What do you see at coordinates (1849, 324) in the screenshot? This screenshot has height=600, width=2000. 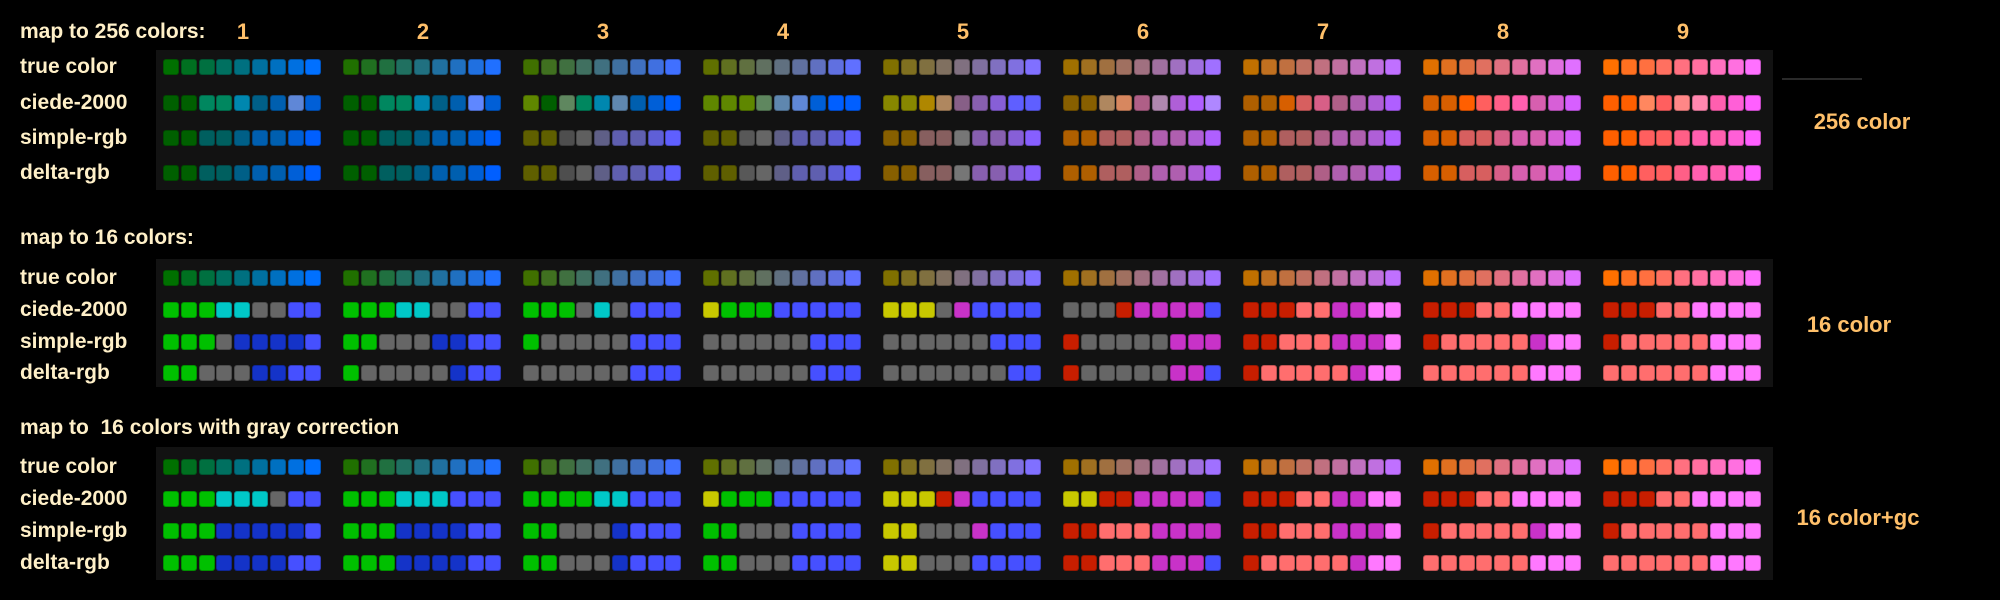 I see `section-side-label: 16 color` at bounding box center [1849, 324].